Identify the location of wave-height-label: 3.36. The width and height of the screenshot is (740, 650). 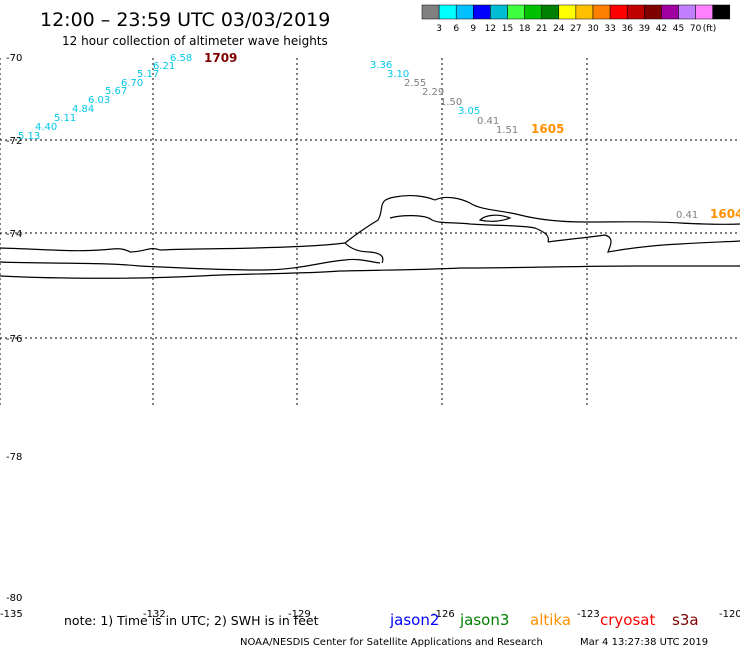
(381, 65).